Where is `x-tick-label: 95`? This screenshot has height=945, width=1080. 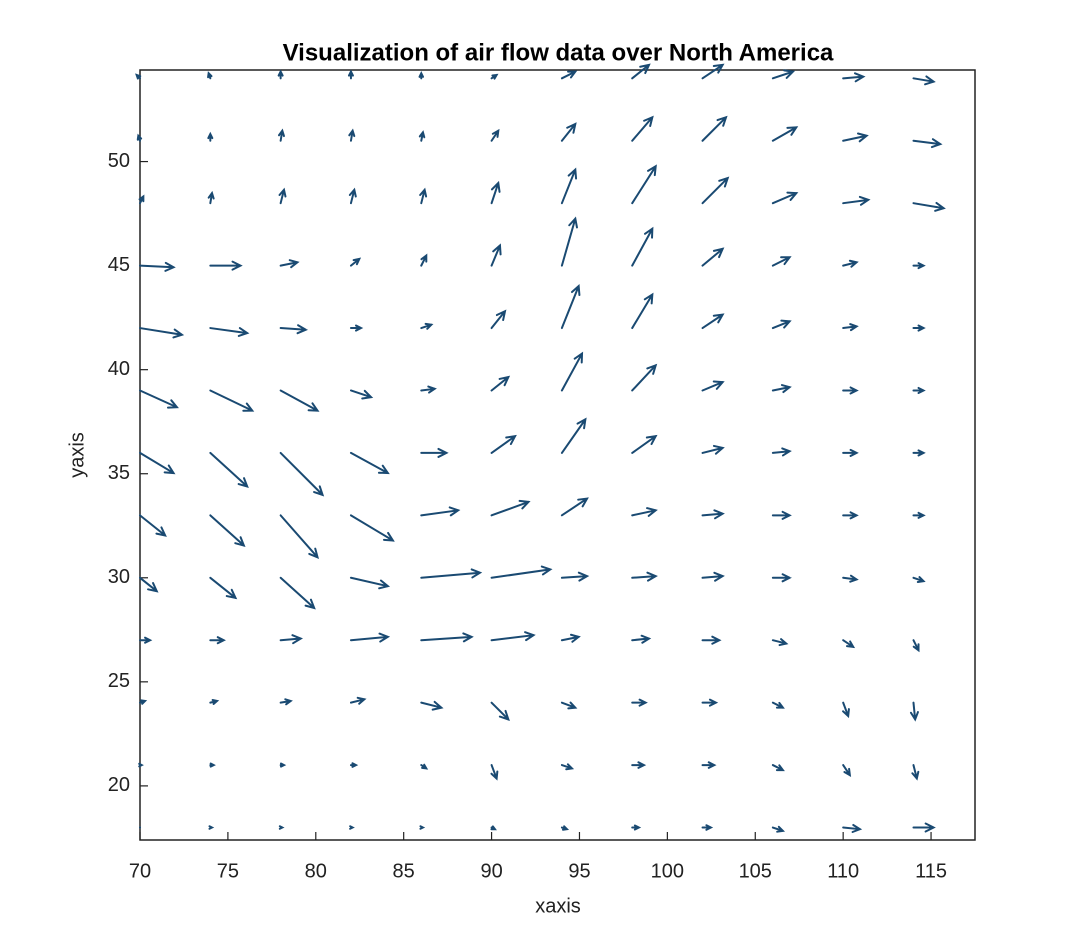
x-tick-label: 95 is located at coordinates (579, 871).